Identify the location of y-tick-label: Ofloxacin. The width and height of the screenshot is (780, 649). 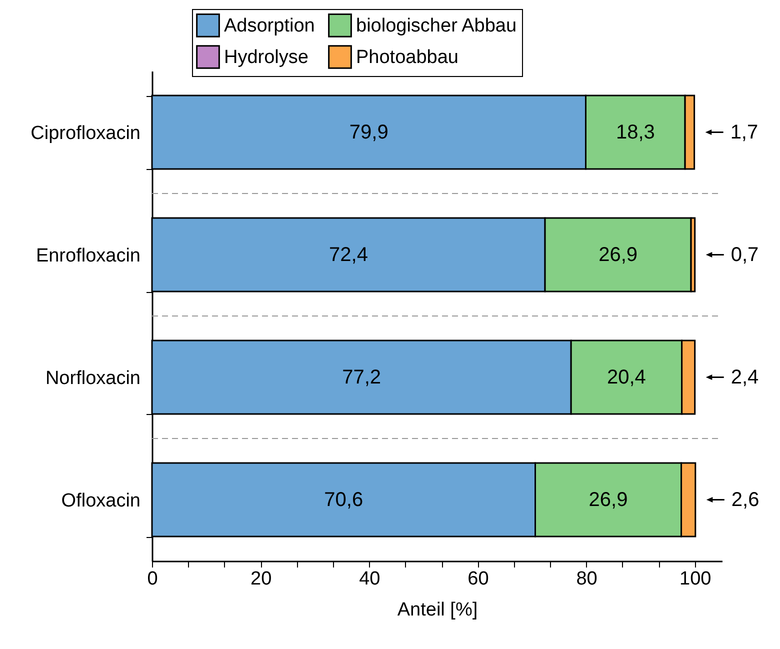
(100, 501).